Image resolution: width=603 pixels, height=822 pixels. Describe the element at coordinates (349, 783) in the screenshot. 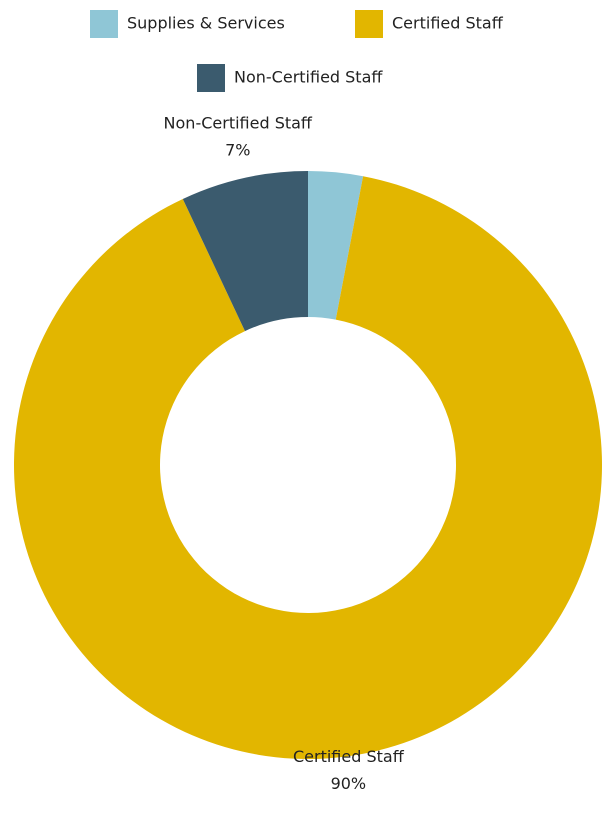

I see `slice-value-label: 90%` at that location.